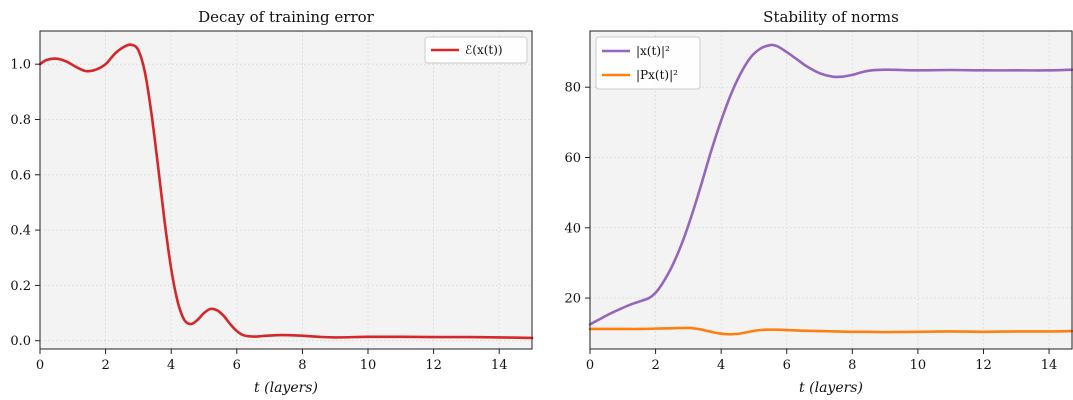 The height and width of the screenshot is (400, 1073). What do you see at coordinates (368, 365) in the screenshot?
I see `left-x-tick-label: 10` at bounding box center [368, 365].